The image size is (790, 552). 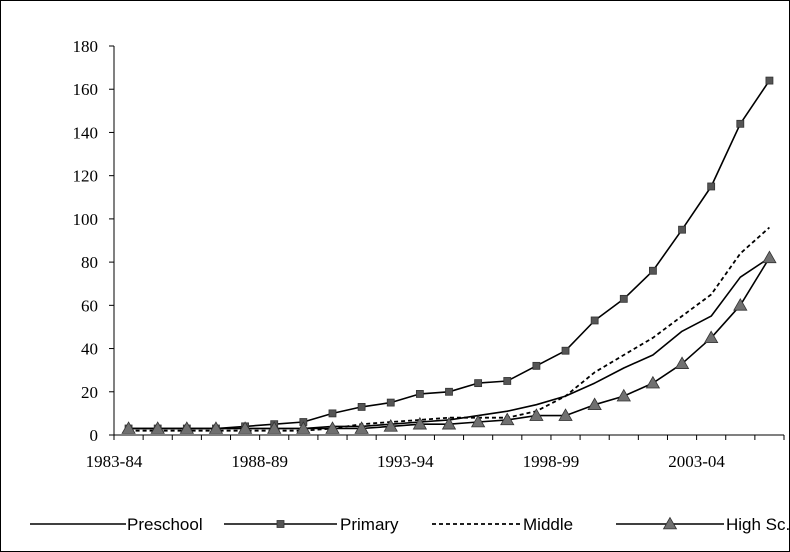 I want to click on legend-label: Primary, so click(x=369, y=524).